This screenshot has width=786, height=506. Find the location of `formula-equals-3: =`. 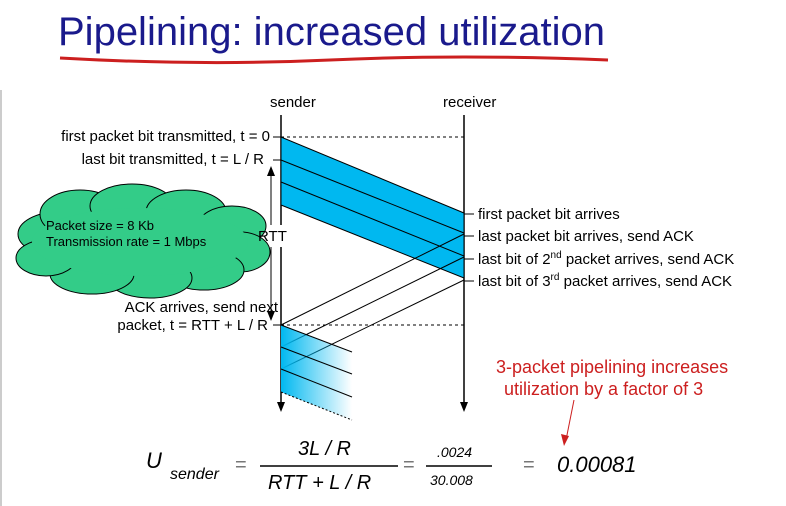

formula-equals-3: = is located at coordinates (529, 465).